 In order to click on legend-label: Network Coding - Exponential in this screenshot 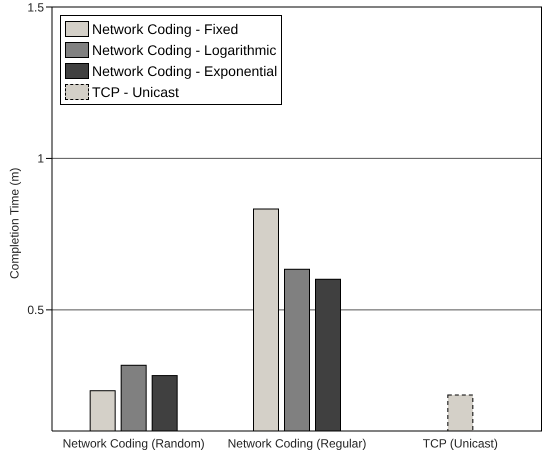, I will do `click(185, 70)`.